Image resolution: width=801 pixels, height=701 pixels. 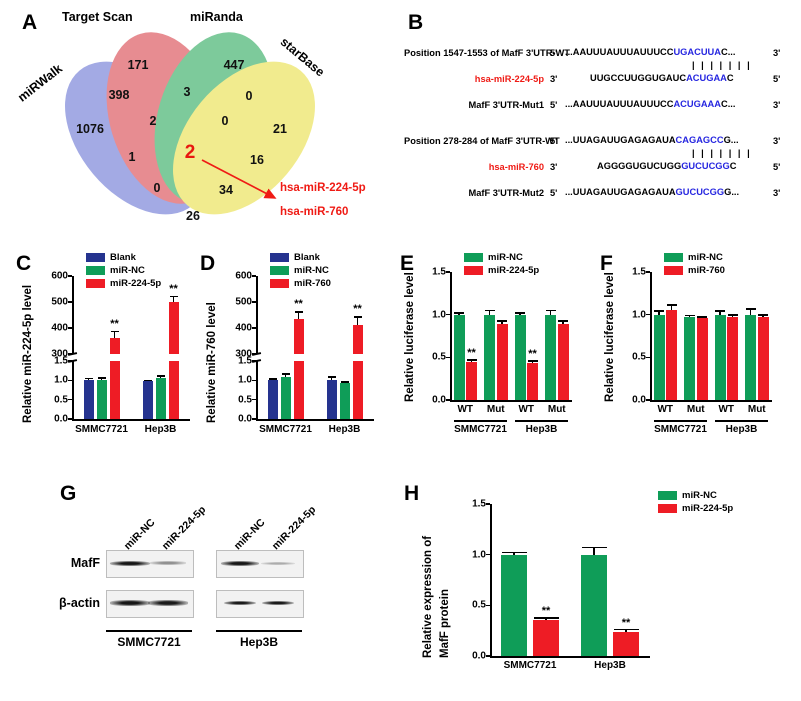 I want to click on y-axis-label-line2: MafF protein, so click(x=445, y=623).